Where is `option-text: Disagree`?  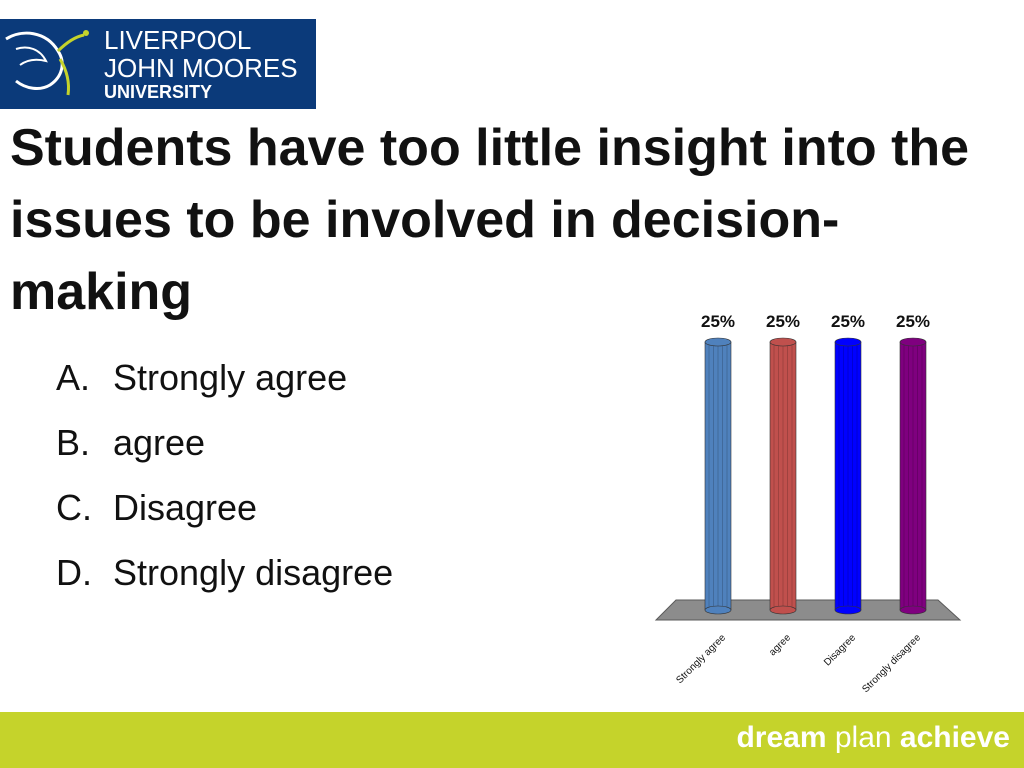
option-text: Disagree is located at coordinates (185, 507).